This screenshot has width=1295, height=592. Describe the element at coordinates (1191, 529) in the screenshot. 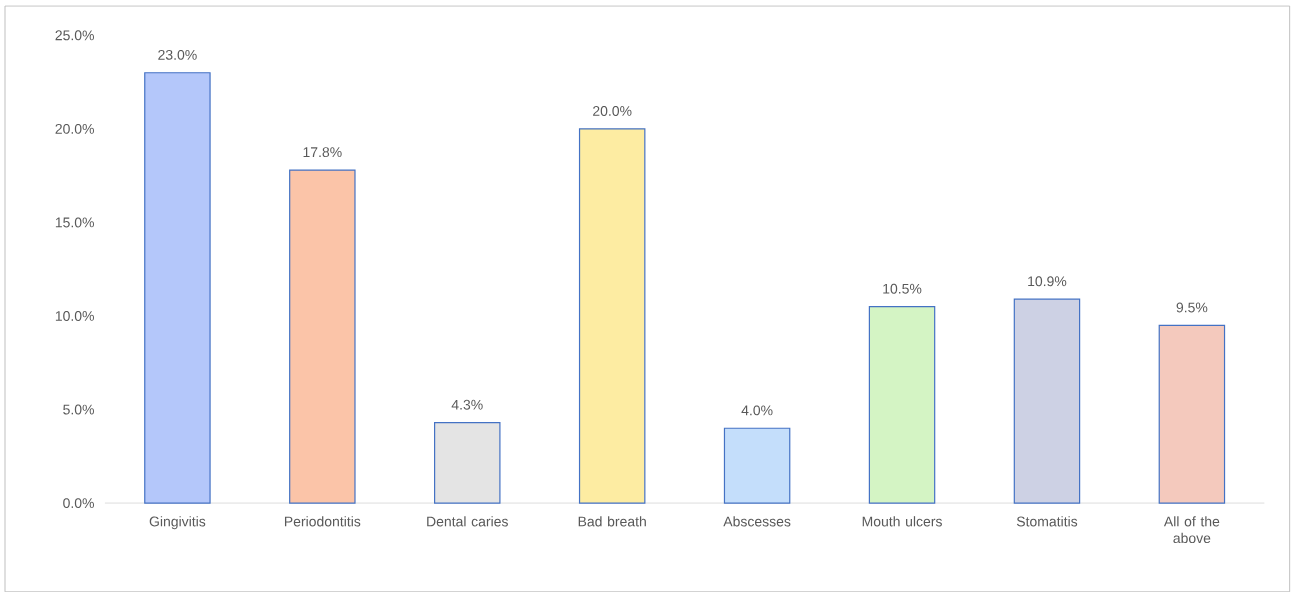

I see `x-tick-label: All of the above` at that location.